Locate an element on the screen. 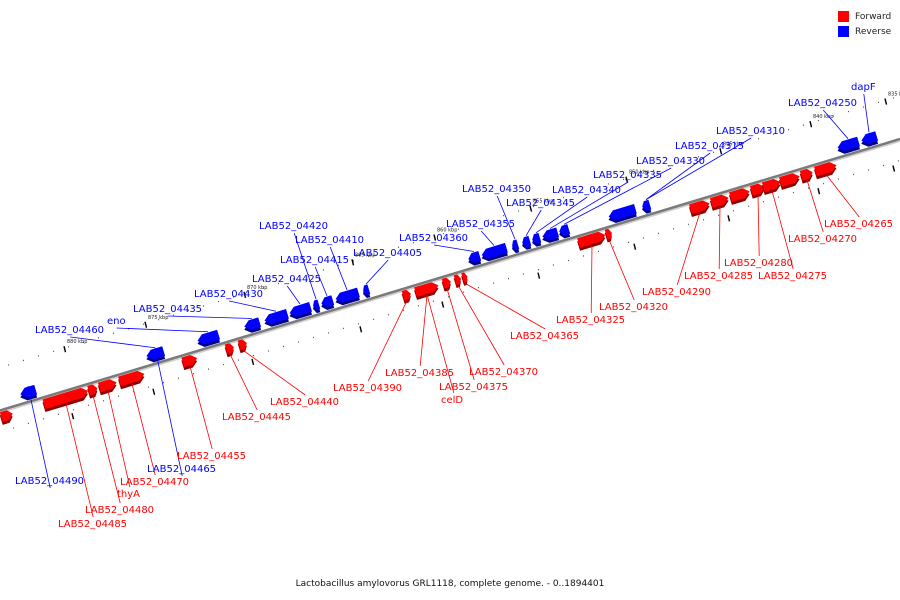 The width and height of the screenshot is (900, 600). gene-label-lab52-04350: LAB52_04350 is located at coordinates (496, 189).